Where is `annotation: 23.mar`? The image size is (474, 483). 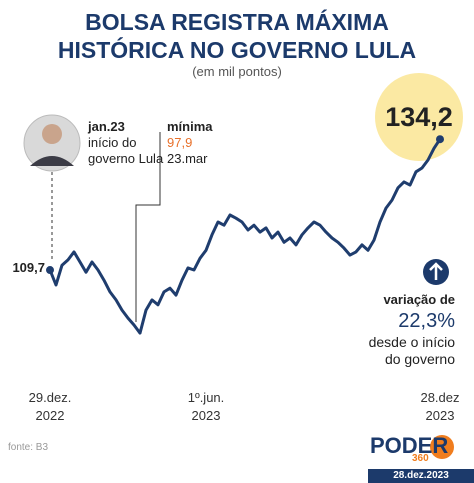 annotation: 23.mar is located at coordinates (187, 158).